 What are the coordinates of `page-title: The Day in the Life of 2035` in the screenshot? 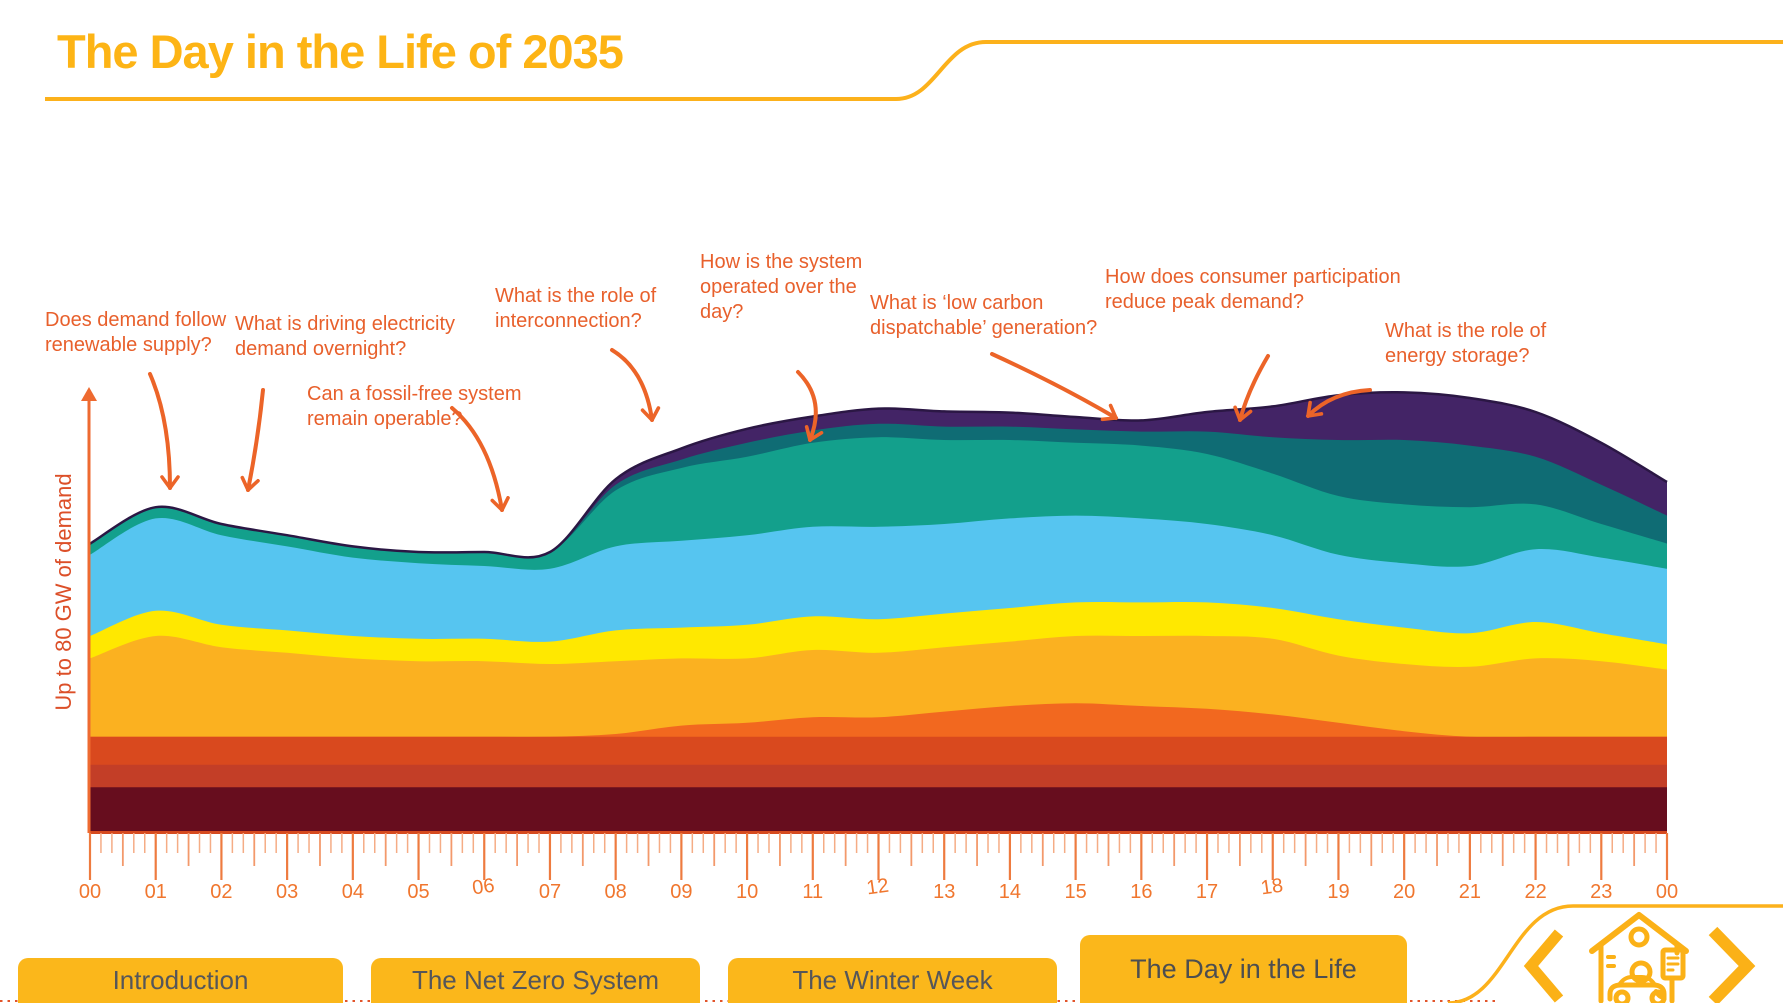 It's located at (340, 51).